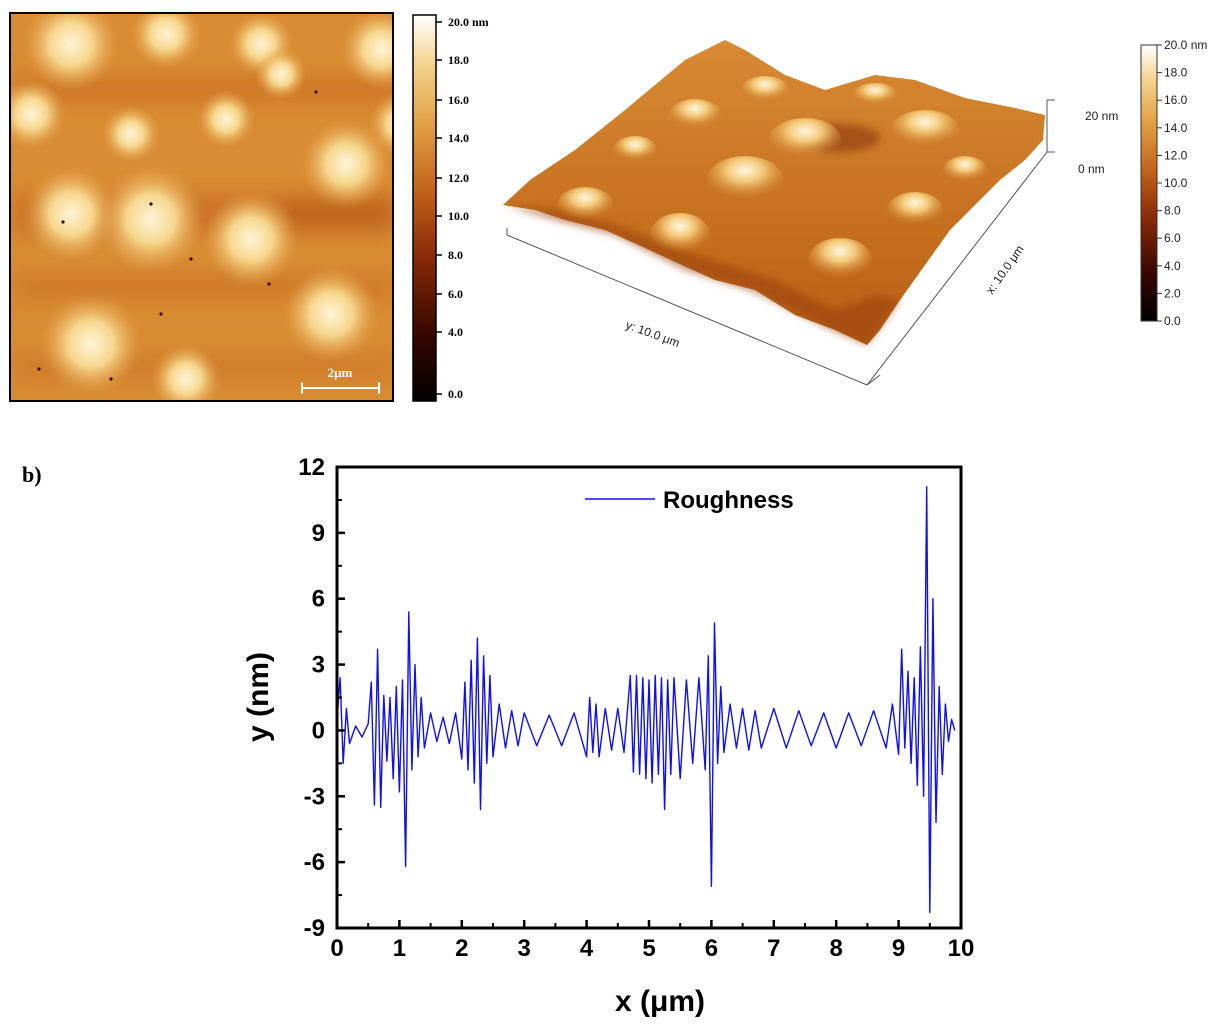 The width and height of the screenshot is (1211, 1026). What do you see at coordinates (1176, 155) in the screenshot?
I see `colorbar-3d-tick-label: 12.0` at bounding box center [1176, 155].